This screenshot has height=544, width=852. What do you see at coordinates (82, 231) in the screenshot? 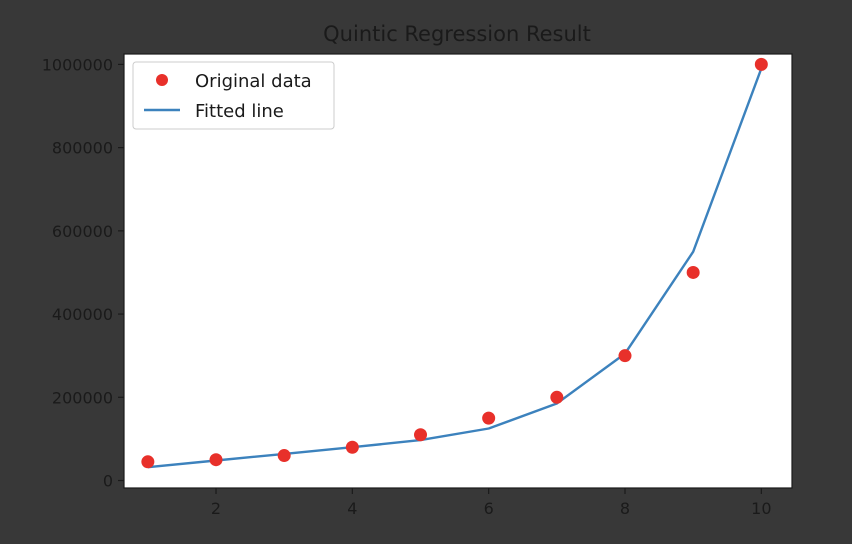
I see `y-tick-label: 600000` at bounding box center [82, 231].